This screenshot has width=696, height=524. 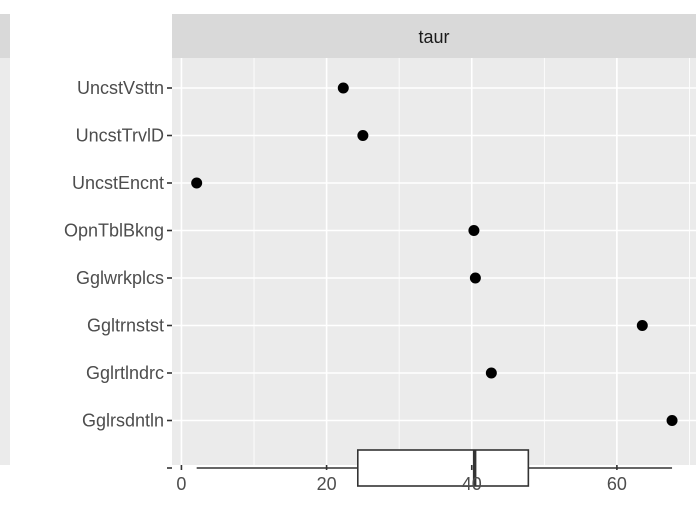 I want to click on y-tick-label: Ggltrnstst, so click(x=125, y=326).